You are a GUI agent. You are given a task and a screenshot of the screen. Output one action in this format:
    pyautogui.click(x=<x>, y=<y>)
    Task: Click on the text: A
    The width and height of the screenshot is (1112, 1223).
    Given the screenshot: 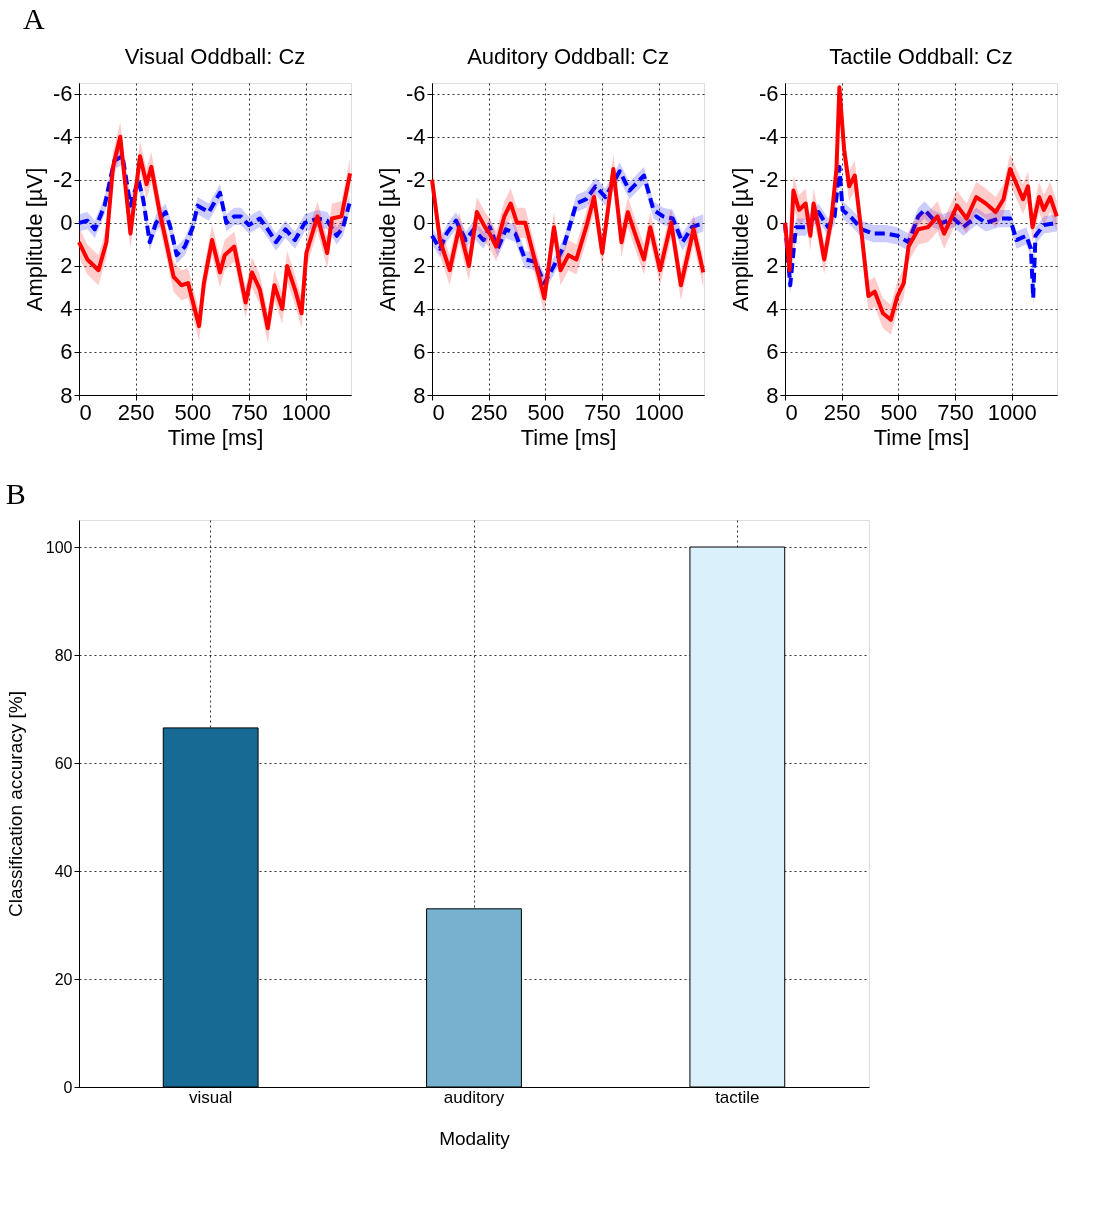 What is the action you would take?
    pyautogui.click(x=33, y=19)
    